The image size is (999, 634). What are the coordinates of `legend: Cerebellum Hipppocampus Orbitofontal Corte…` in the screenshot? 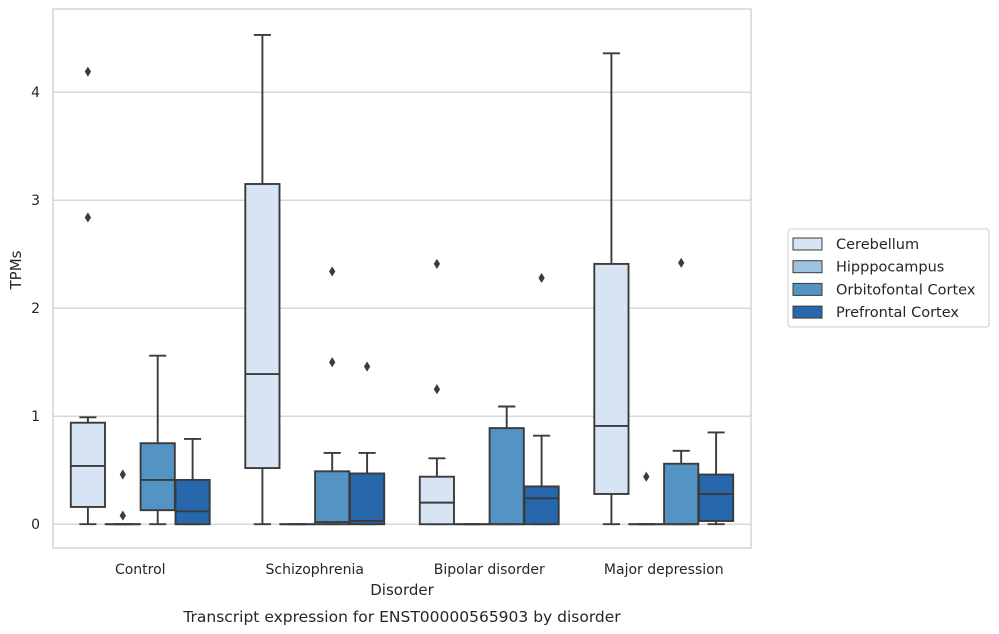 It's located at (888, 278).